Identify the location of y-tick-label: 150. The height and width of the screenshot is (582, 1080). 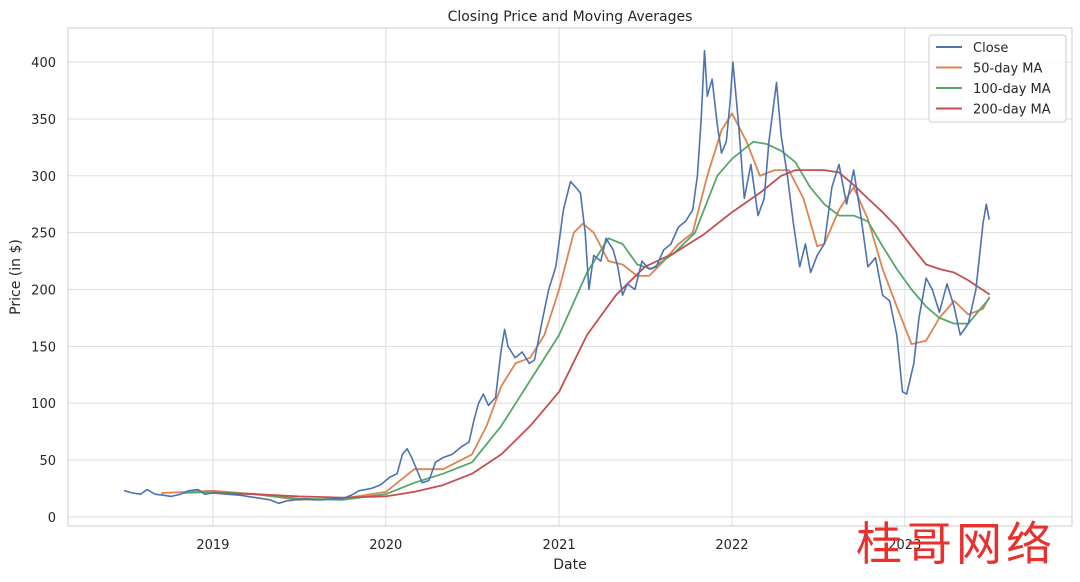
(43, 347).